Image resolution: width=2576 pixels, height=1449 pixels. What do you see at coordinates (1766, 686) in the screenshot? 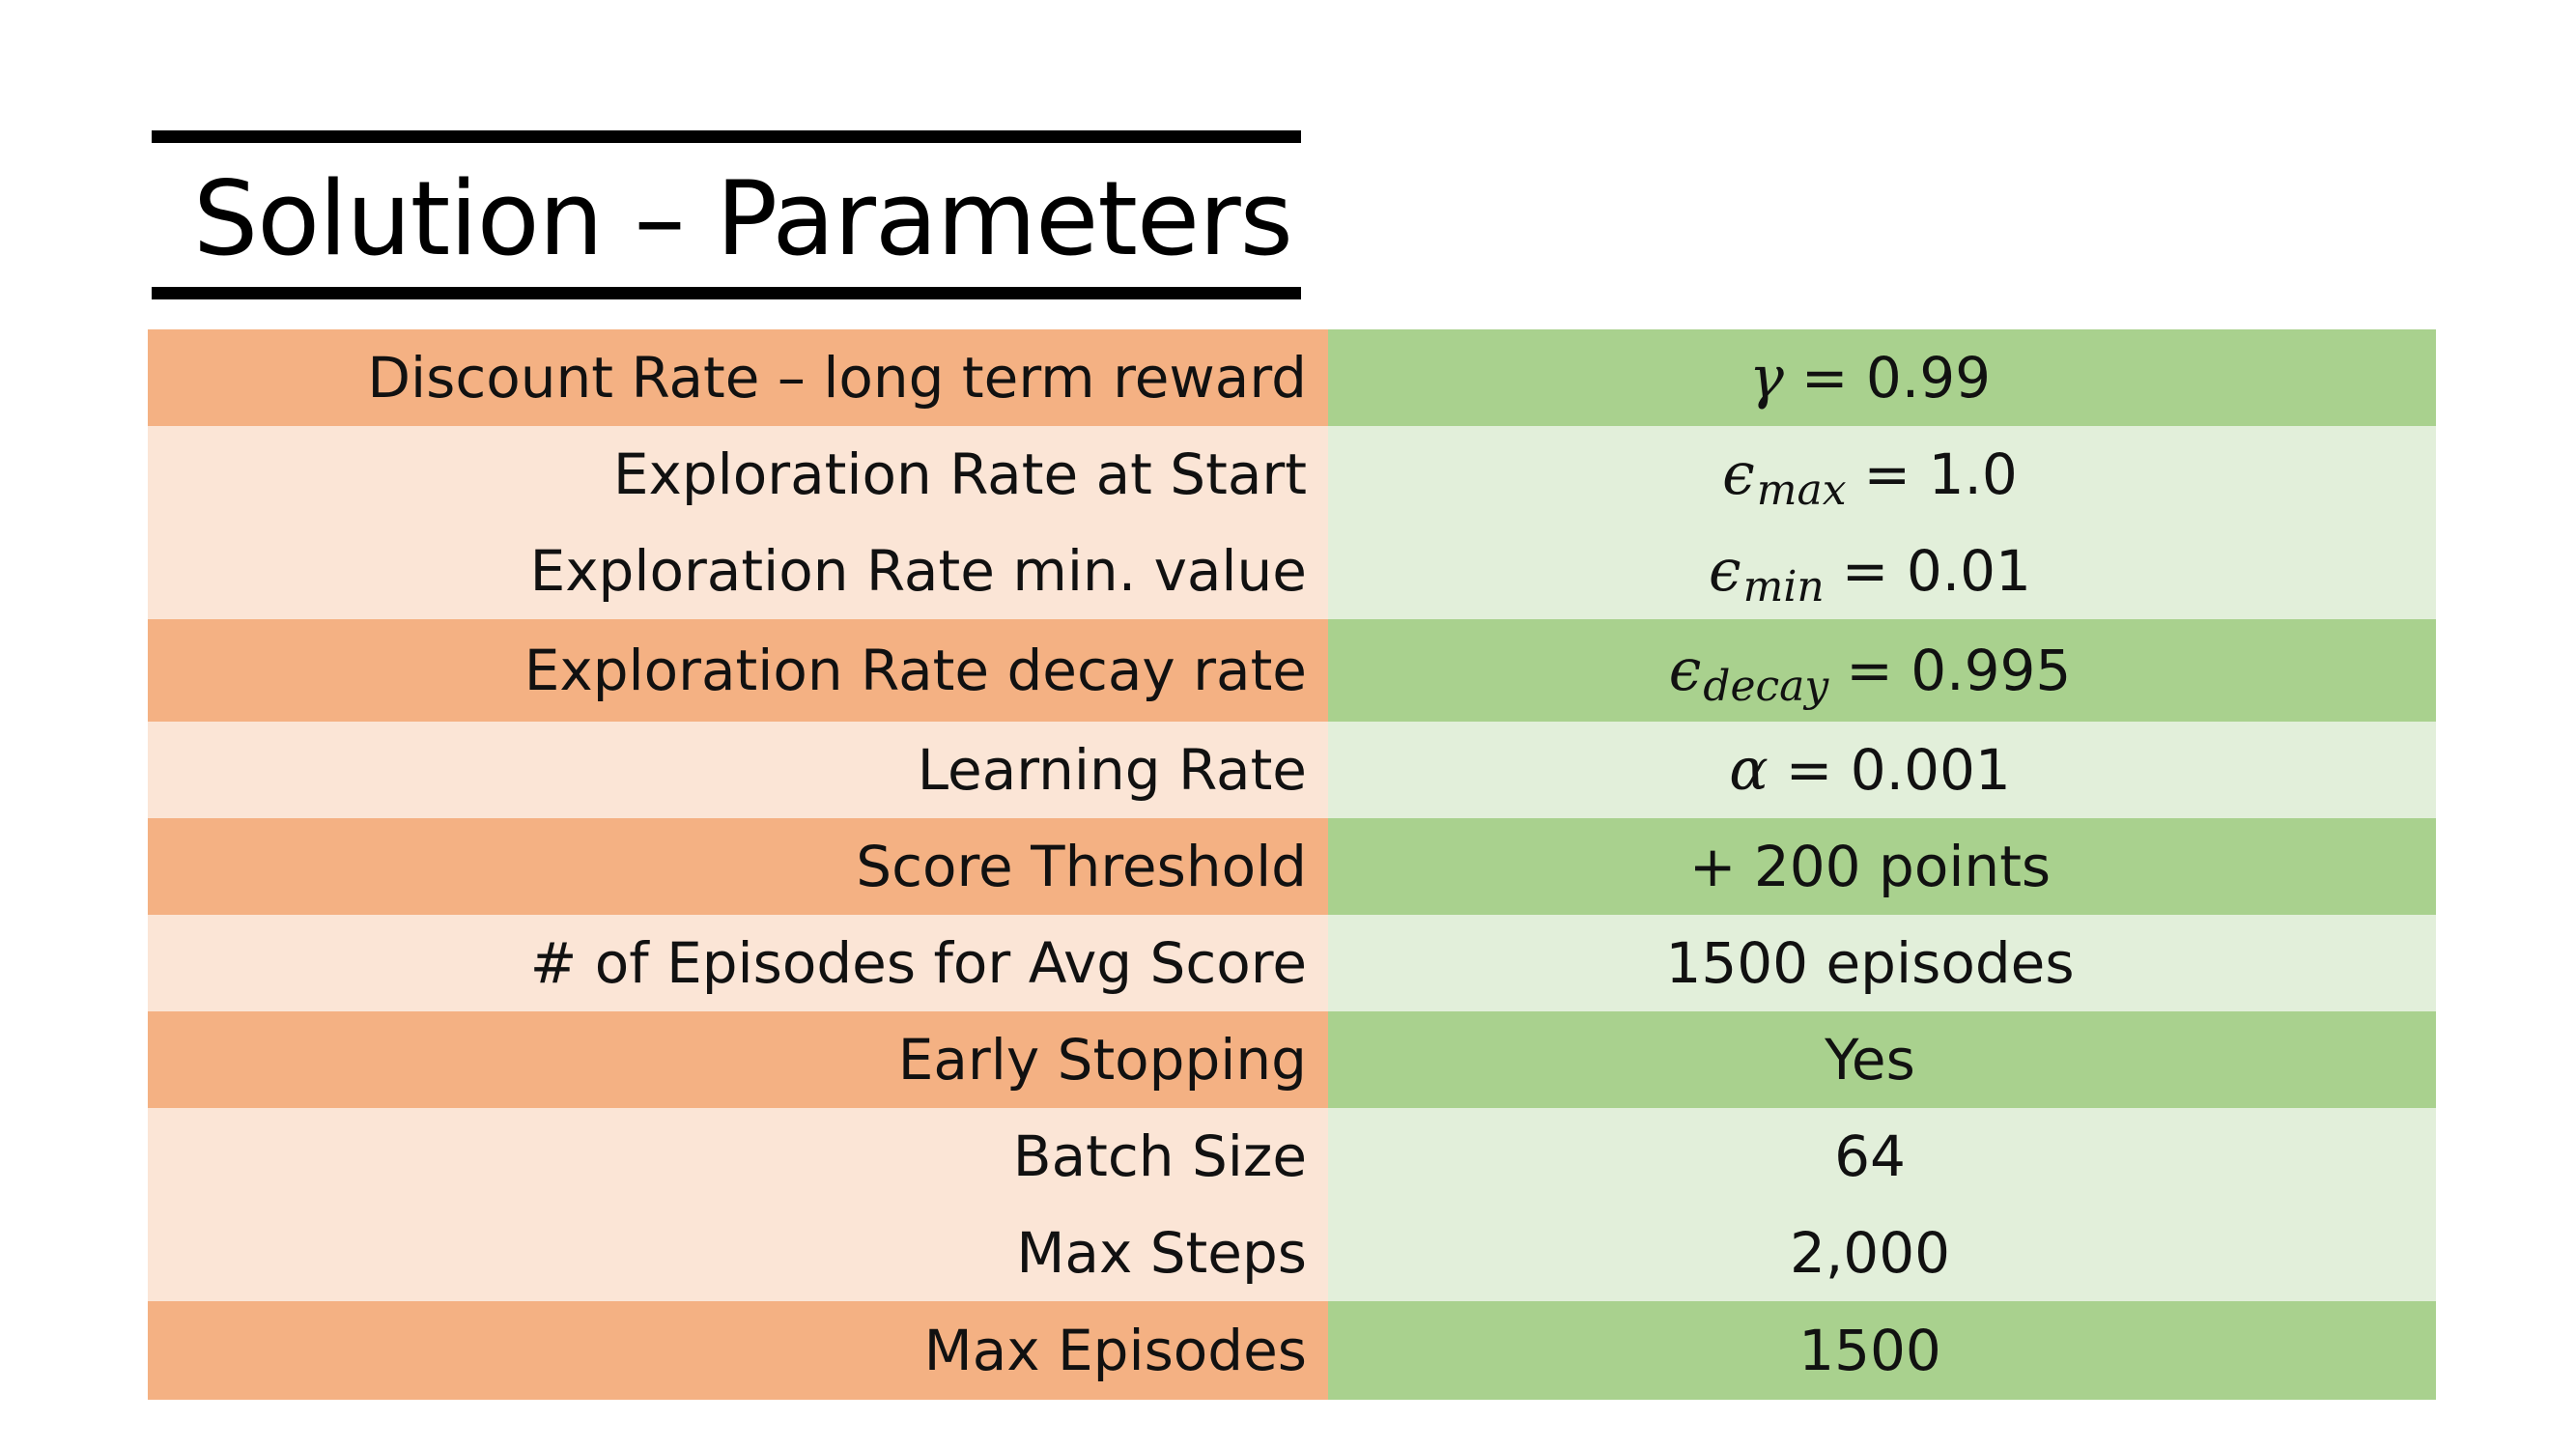
I see `parameter-subscript: decay` at bounding box center [1766, 686].